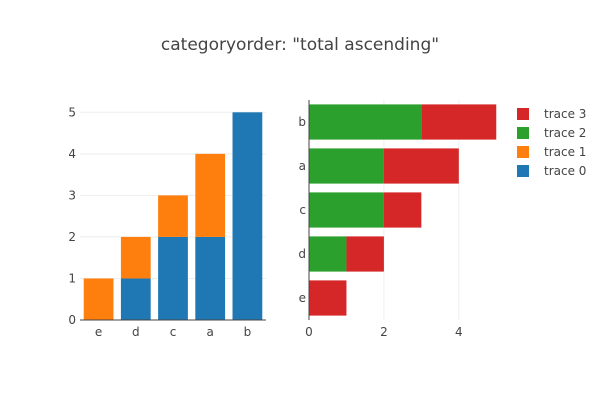 The width and height of the screenshot is (600, 400). I want to click on bar-trace-0-b, so click(247, 216).